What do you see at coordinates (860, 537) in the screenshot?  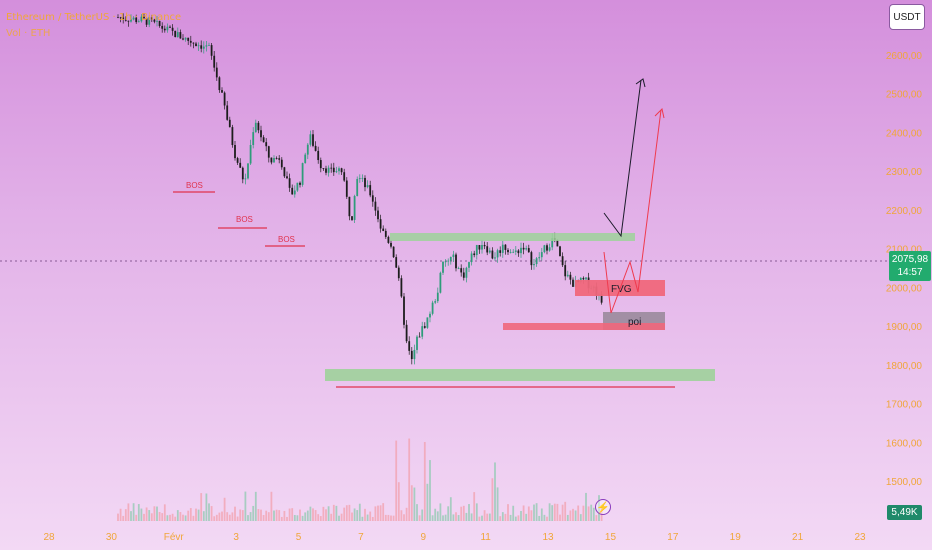 I see `time-tick-label: 23` at bounding box center [860, 537].